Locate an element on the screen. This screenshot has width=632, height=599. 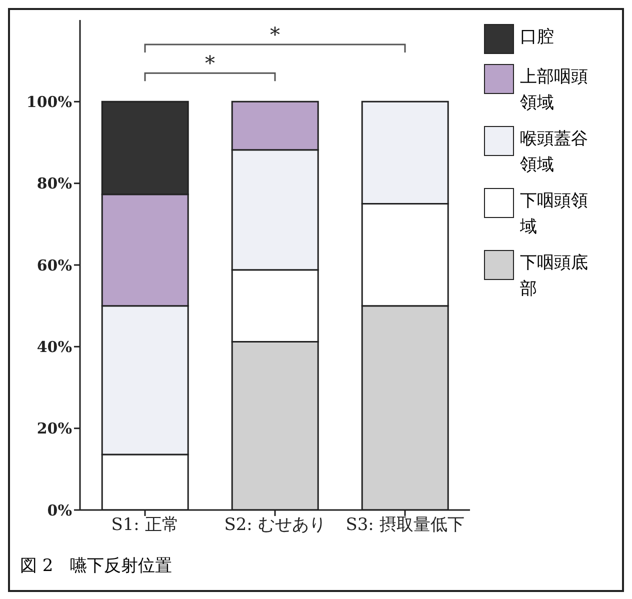
y-tick-label: 0% is located at coordinates (59, 510).